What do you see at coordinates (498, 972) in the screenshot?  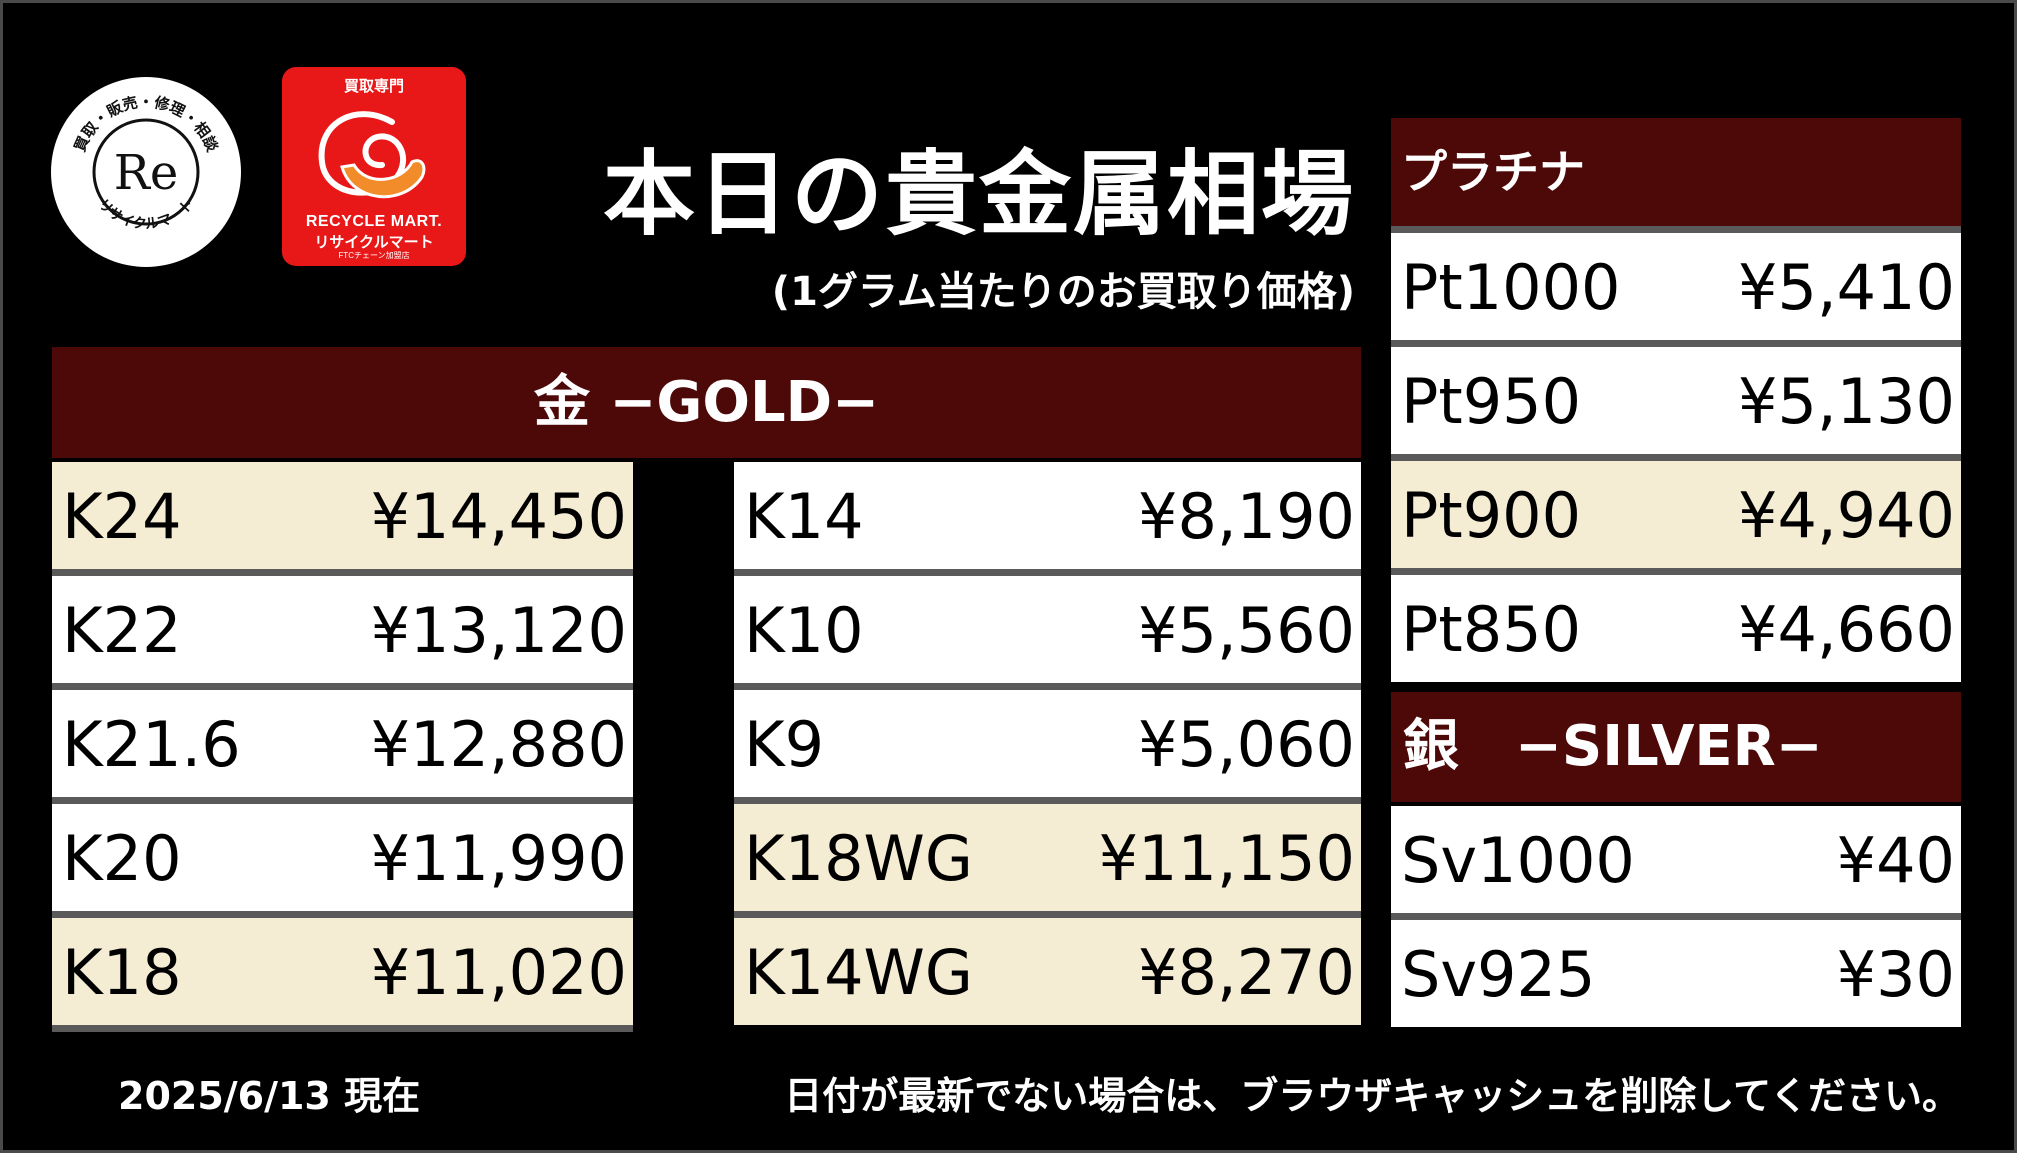 I see `price-value: ¥11,020` at bounding box center [498, 972].